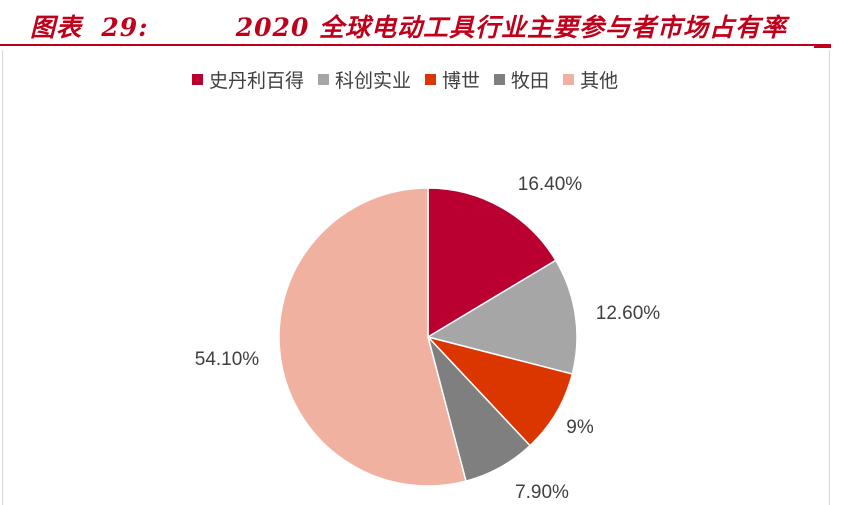 The image size is (841, 505). Describe the element at coordinates (257, 81) in the screenshot. I see `legend-label: 史丹利百得` at that location.